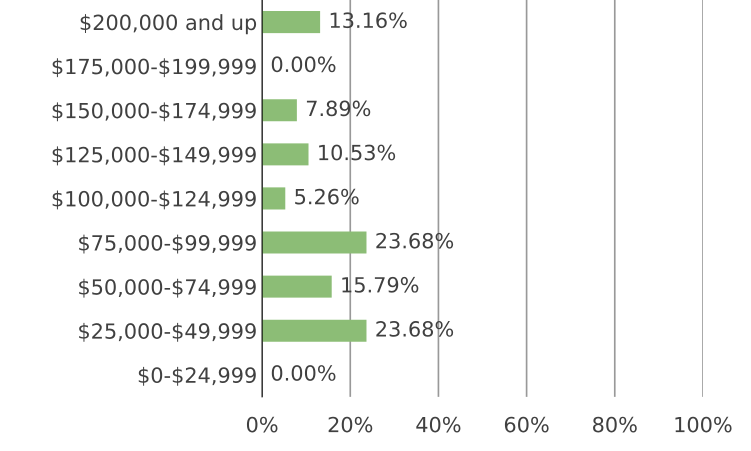 The width and height of the screenshot is (751, 451). I want to click on x-tick-label: 0%, so click(262, 424).